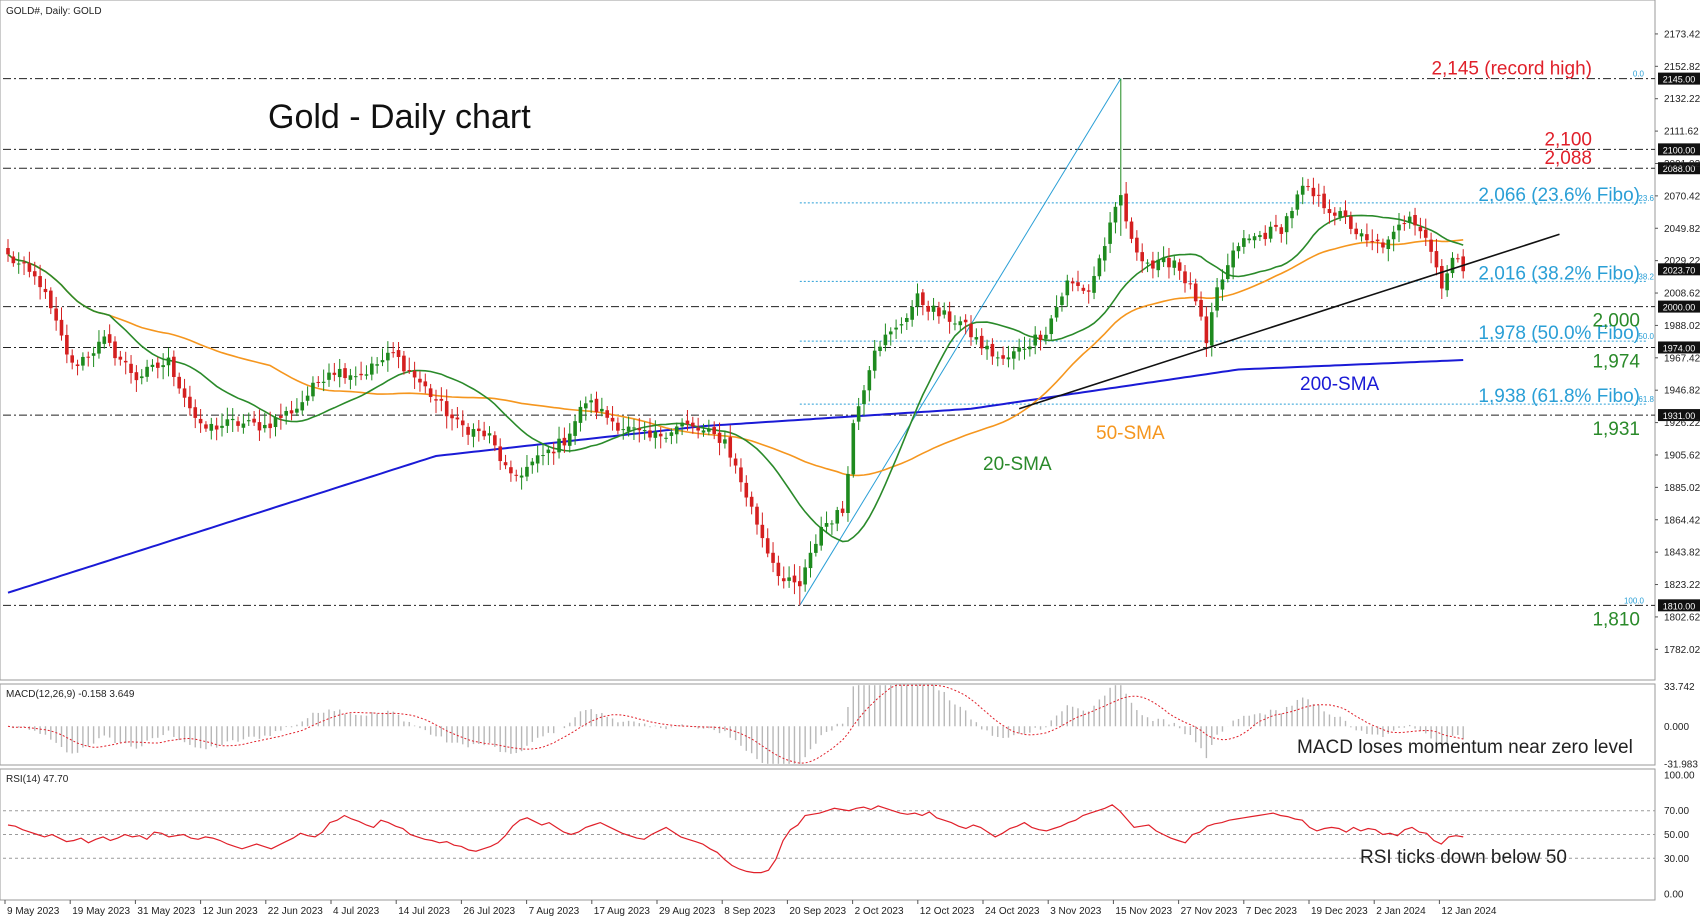 This screenshot has width=1702, height=924. I want to click on date-tick-label: 2 Oct 2023, so click(879, 911).